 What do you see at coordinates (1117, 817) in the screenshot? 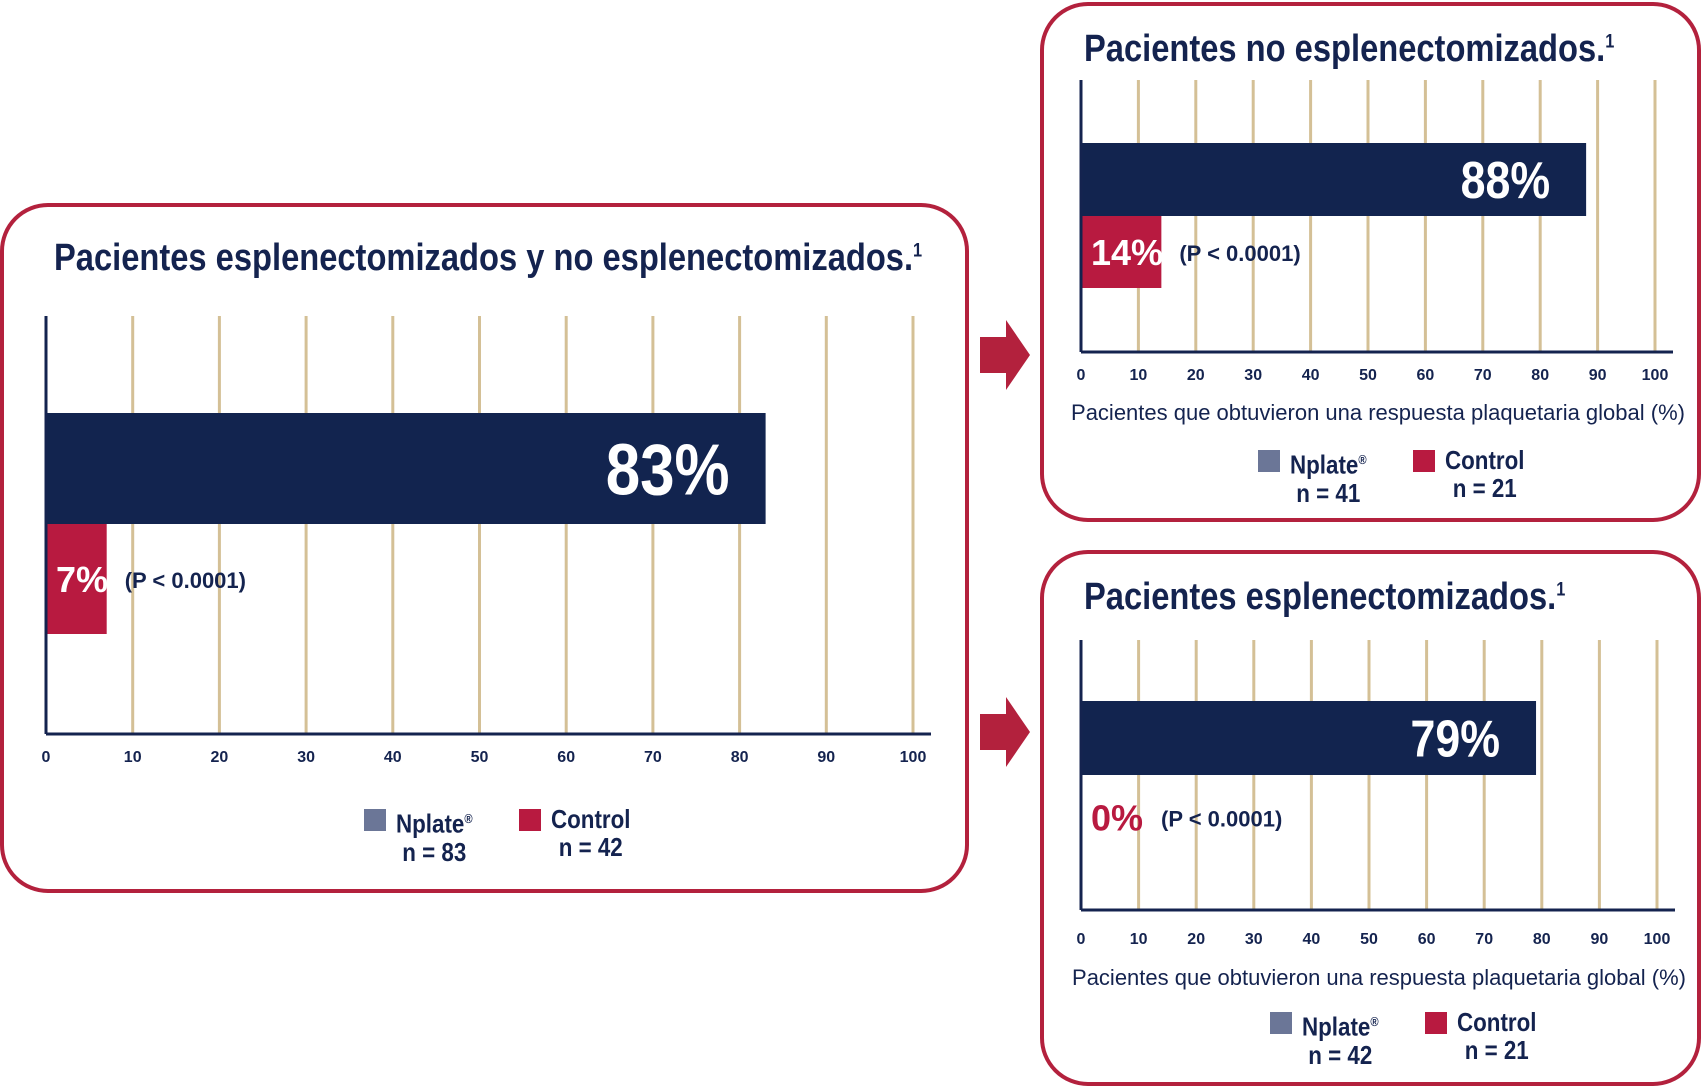
I see `value-label-control: 0%` at bounding box center [1117, 817].